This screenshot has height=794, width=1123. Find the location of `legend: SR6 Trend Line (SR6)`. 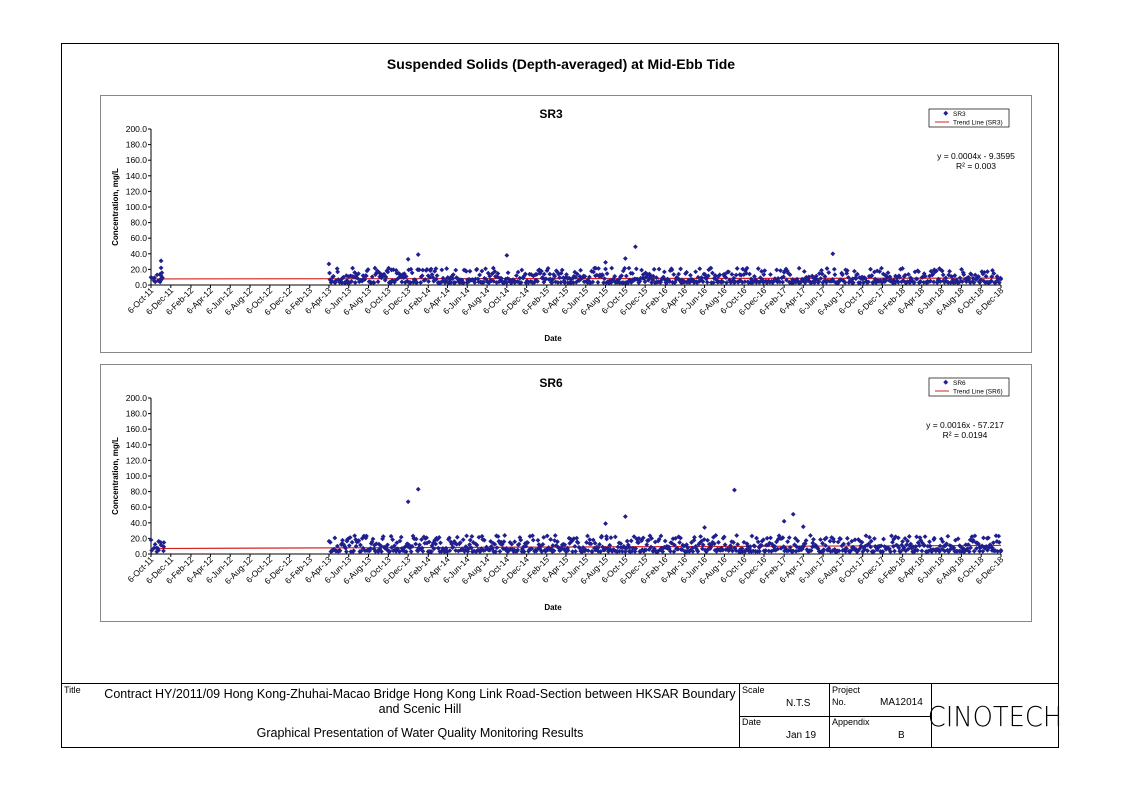

legend: SR6 Trend Line (SR6) is located at coordinates (969, 387).